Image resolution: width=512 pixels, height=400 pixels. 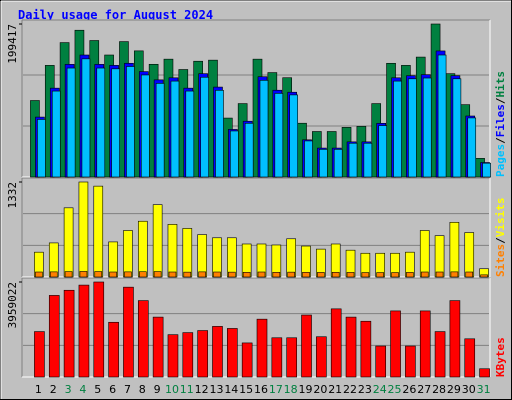 I want to click on x-tick-label: 9, so click(x=157, y=389).